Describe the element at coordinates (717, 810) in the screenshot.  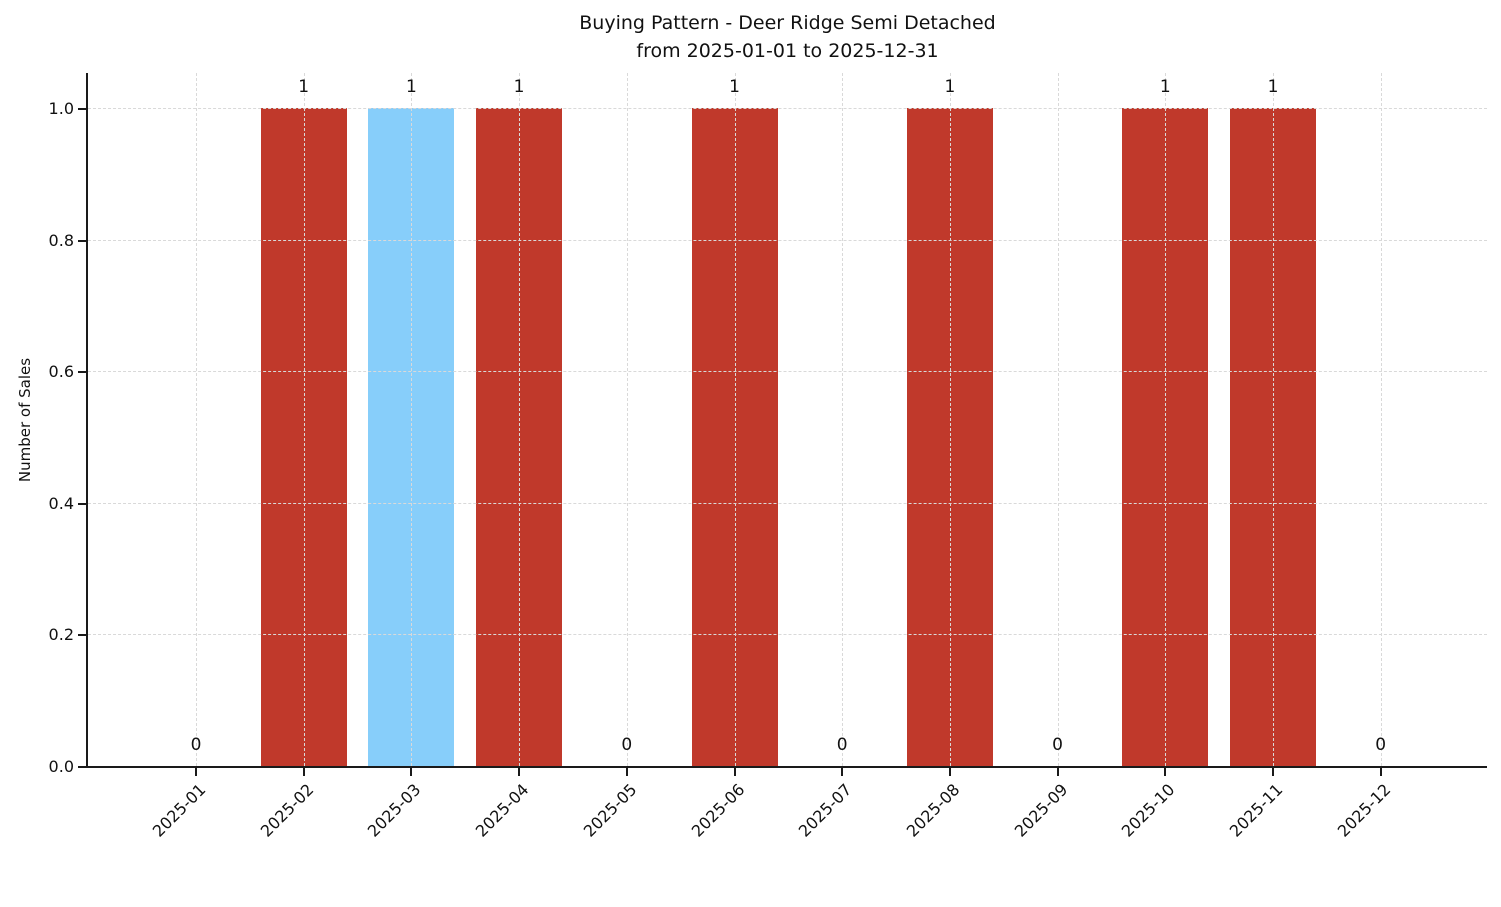
I see `x-tick-label: 2025-06` at that location.